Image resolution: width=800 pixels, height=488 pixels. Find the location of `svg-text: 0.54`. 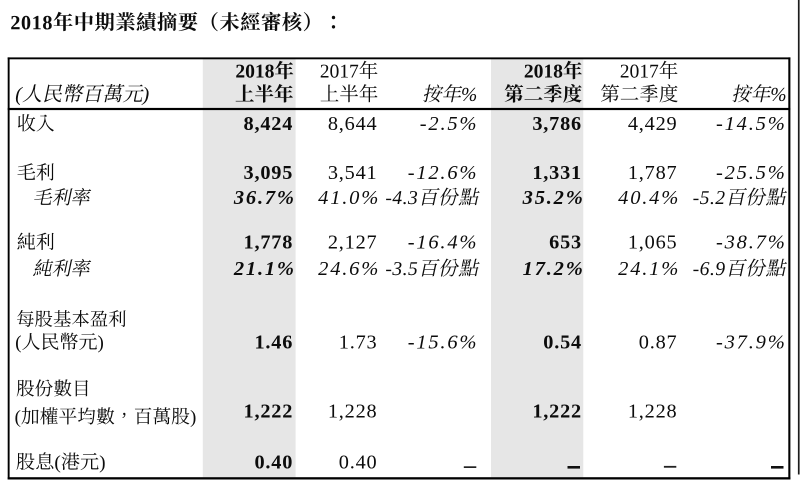

svg-text: 0.54 is located at coordinates (562, 343).